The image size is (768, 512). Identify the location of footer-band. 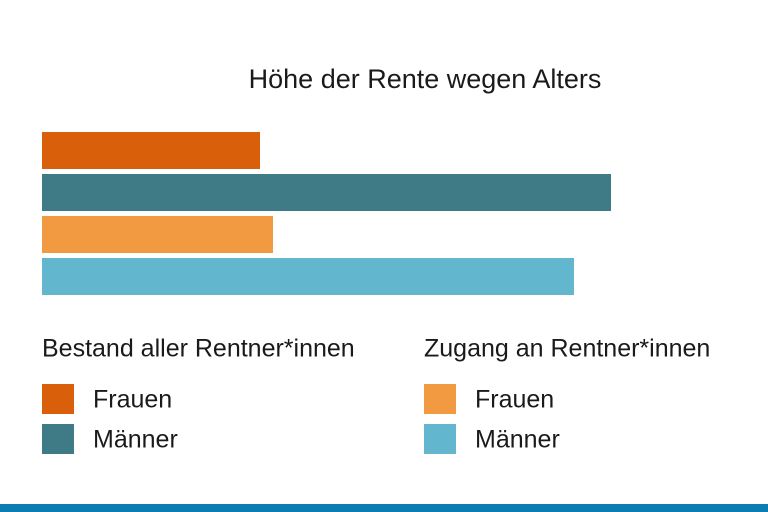
(384, 508).